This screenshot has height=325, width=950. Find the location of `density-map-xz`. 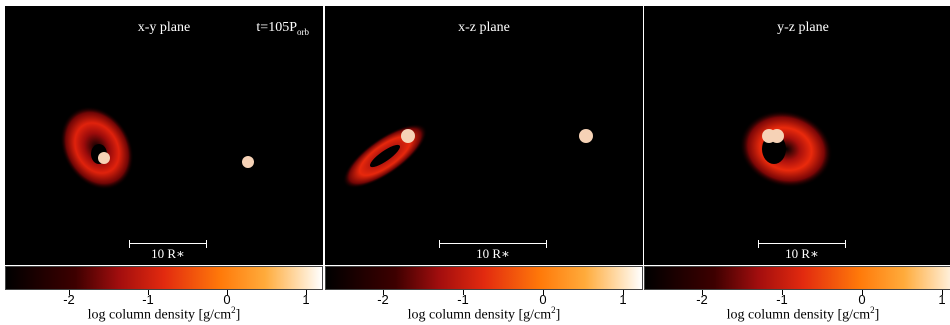

density-map-xz is located at coordinates (467, 156).